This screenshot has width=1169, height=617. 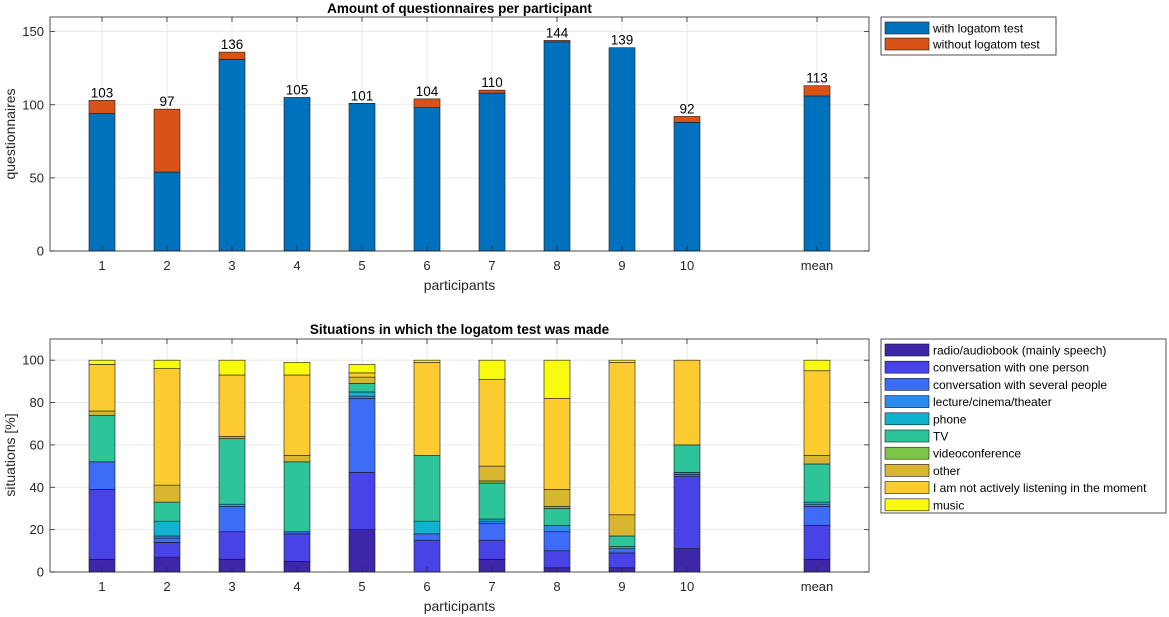 What do you see at coordinates (621, 586) in the screenshot?
I see `x-tick-label: 9` at bounding box center [621, 586].